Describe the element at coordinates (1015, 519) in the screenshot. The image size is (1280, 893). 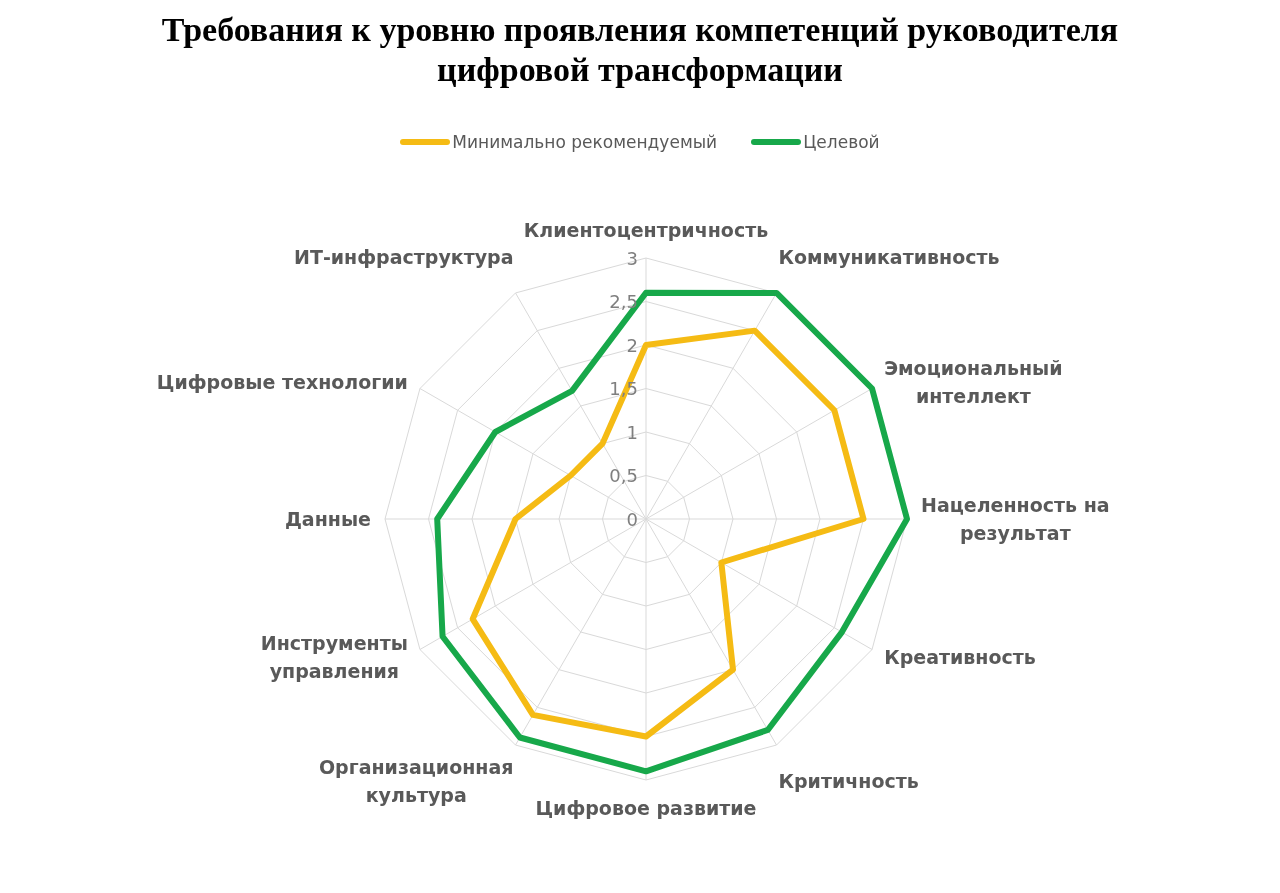
I see `spoke-label: Нацеленность на результат` at that location.